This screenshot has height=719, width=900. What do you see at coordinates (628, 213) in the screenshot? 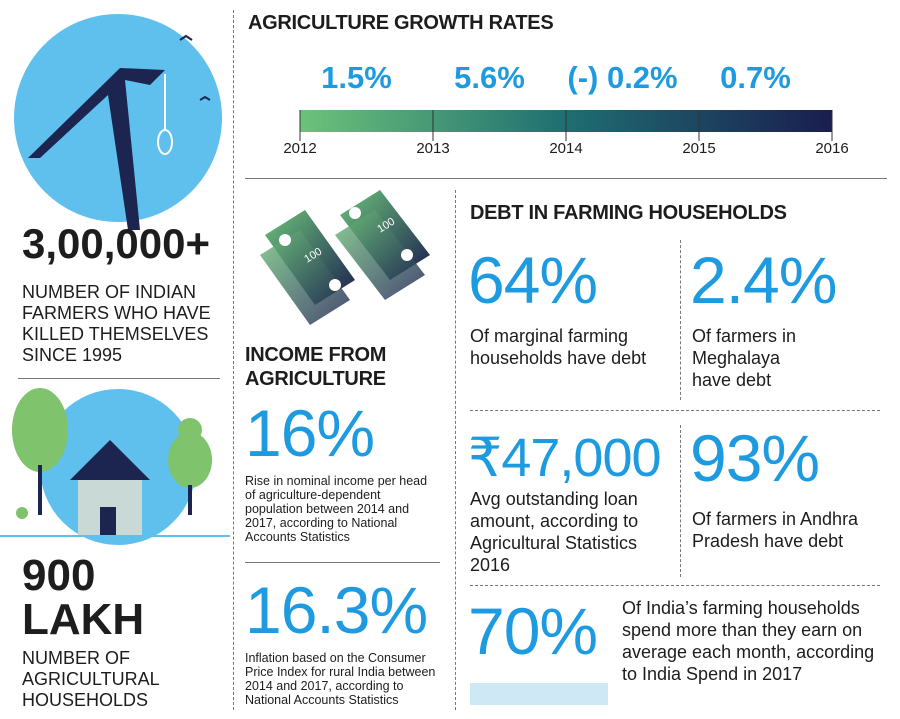
I see `section-title: DEBT IN FARMING HOUSEHOLDS` at bounding box center [628, 213].